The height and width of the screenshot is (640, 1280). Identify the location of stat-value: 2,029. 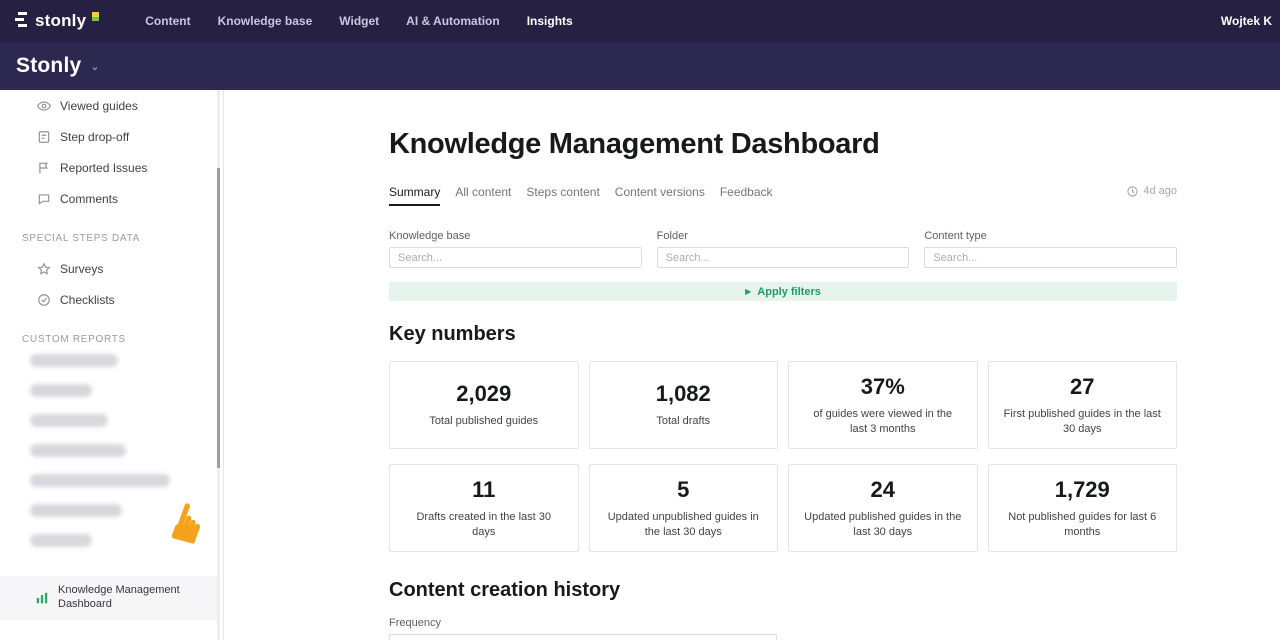
(484, 394).